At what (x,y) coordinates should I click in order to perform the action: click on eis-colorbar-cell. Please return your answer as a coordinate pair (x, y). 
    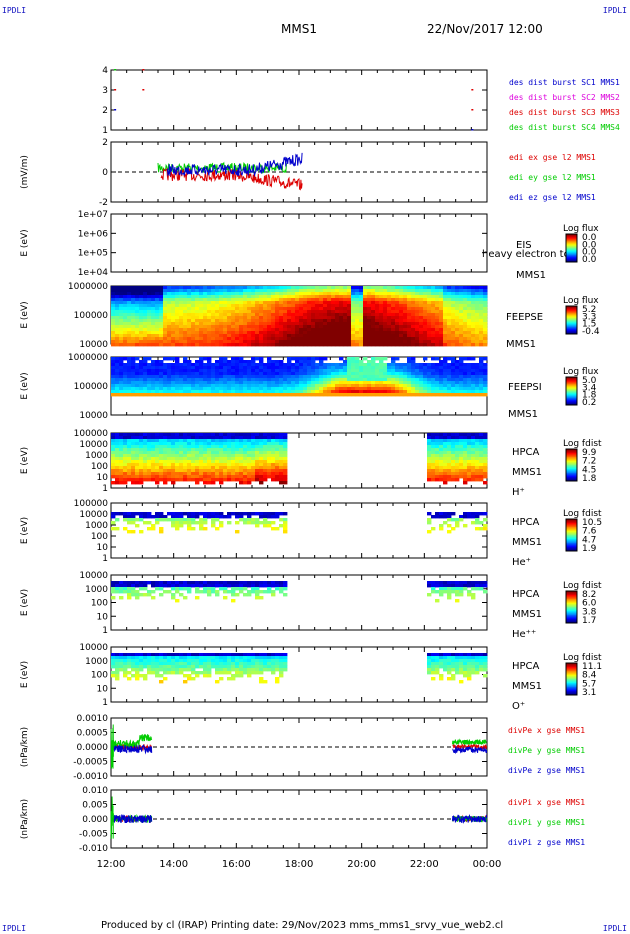
    Looking at the image, I should click on (571, 259).